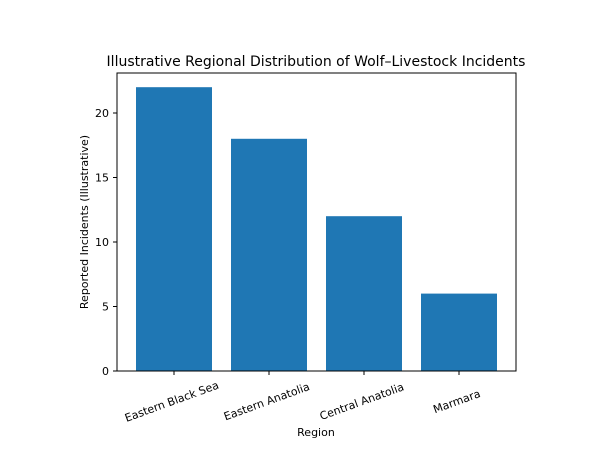 This screenshot has height=458, width=615. What do you see at coordinates (105, 306) in the screenshot?
I see `y-tick-label: 5` at bounding box center [105, 306].